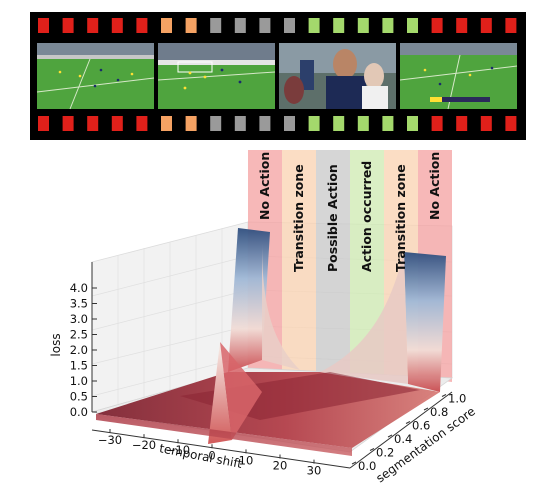  Describe the element at coordinates (403, 439) in the screenshot. I see `y-tick-label: 0.4` at that location.